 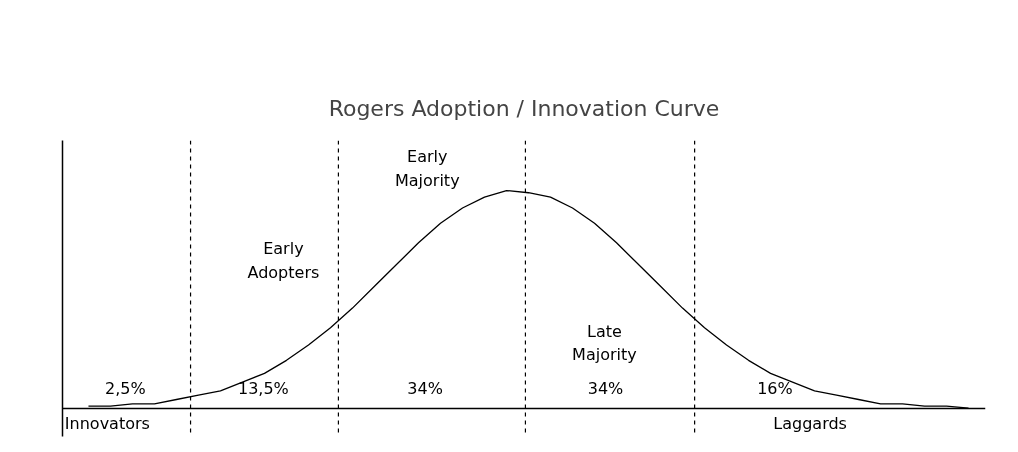 What do you see at coordinates (283, 260) in the screenshot?
I see `annotation: Early Adopters` at bounding box center [283, 260].